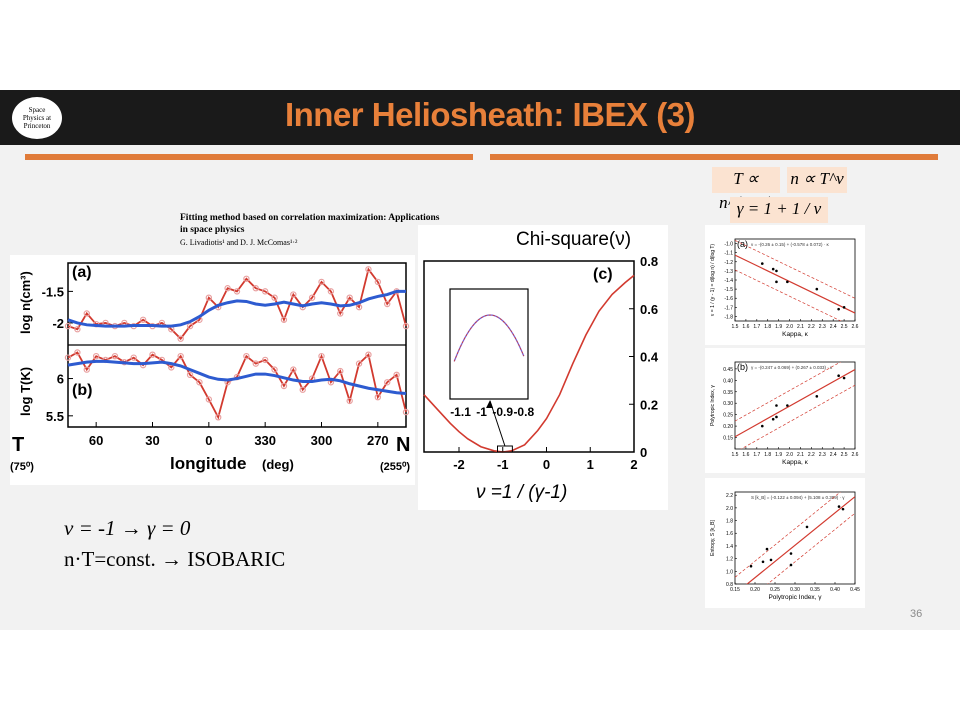 This screenshot has width=960, height=720. I want to click on ylabel-right-c: Entropy, S [k_B], so click(713, 538).